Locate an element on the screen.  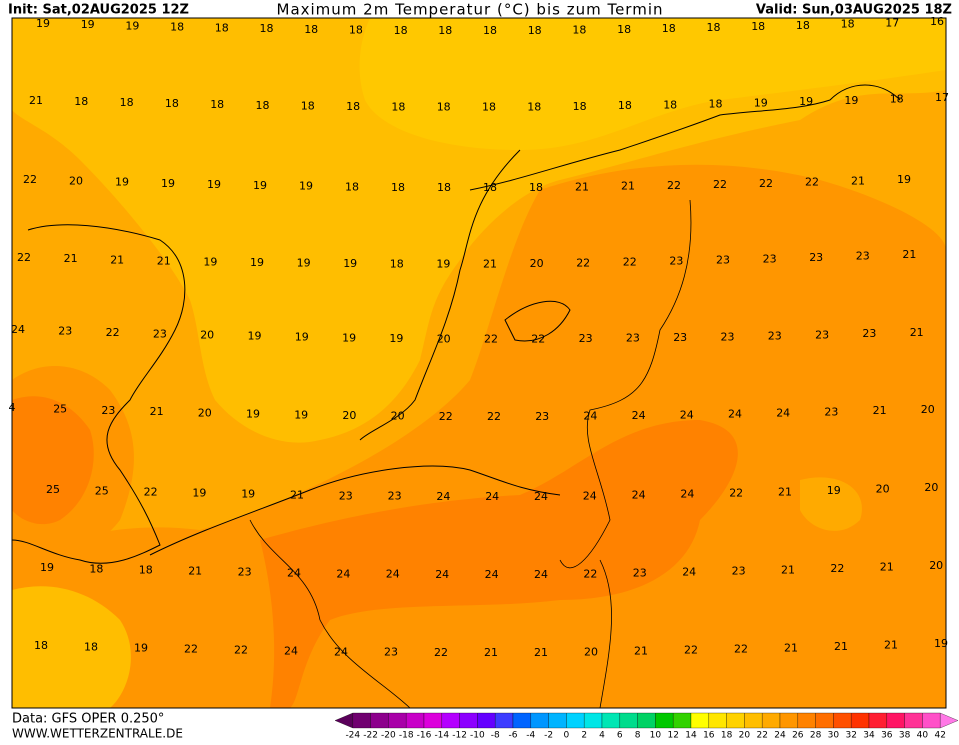
colorbar-label: -4 is located at coordinates (530, 736).